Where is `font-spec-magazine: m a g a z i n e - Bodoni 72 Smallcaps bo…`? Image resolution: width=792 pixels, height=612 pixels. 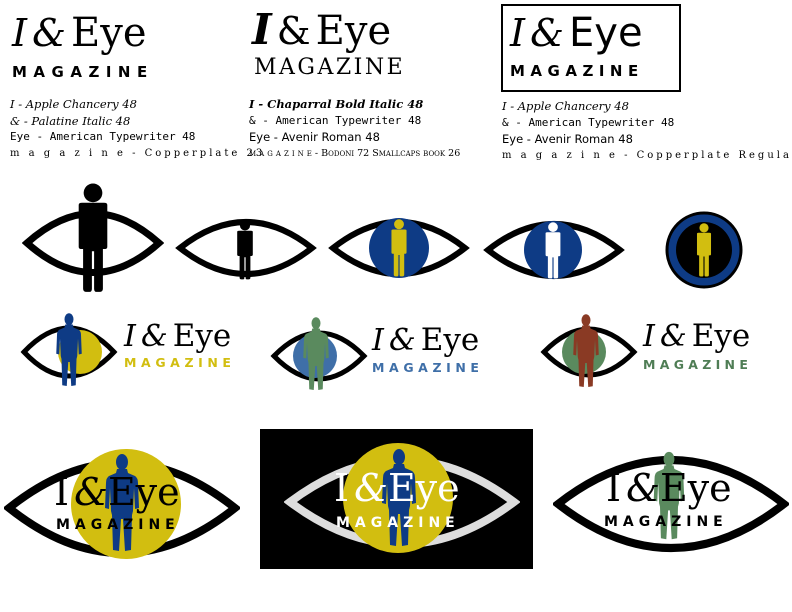 font-spec-magazine: m a g a z i n e - Bodoni 72 Smallcaps bo… is located at coordinates (355, 153).